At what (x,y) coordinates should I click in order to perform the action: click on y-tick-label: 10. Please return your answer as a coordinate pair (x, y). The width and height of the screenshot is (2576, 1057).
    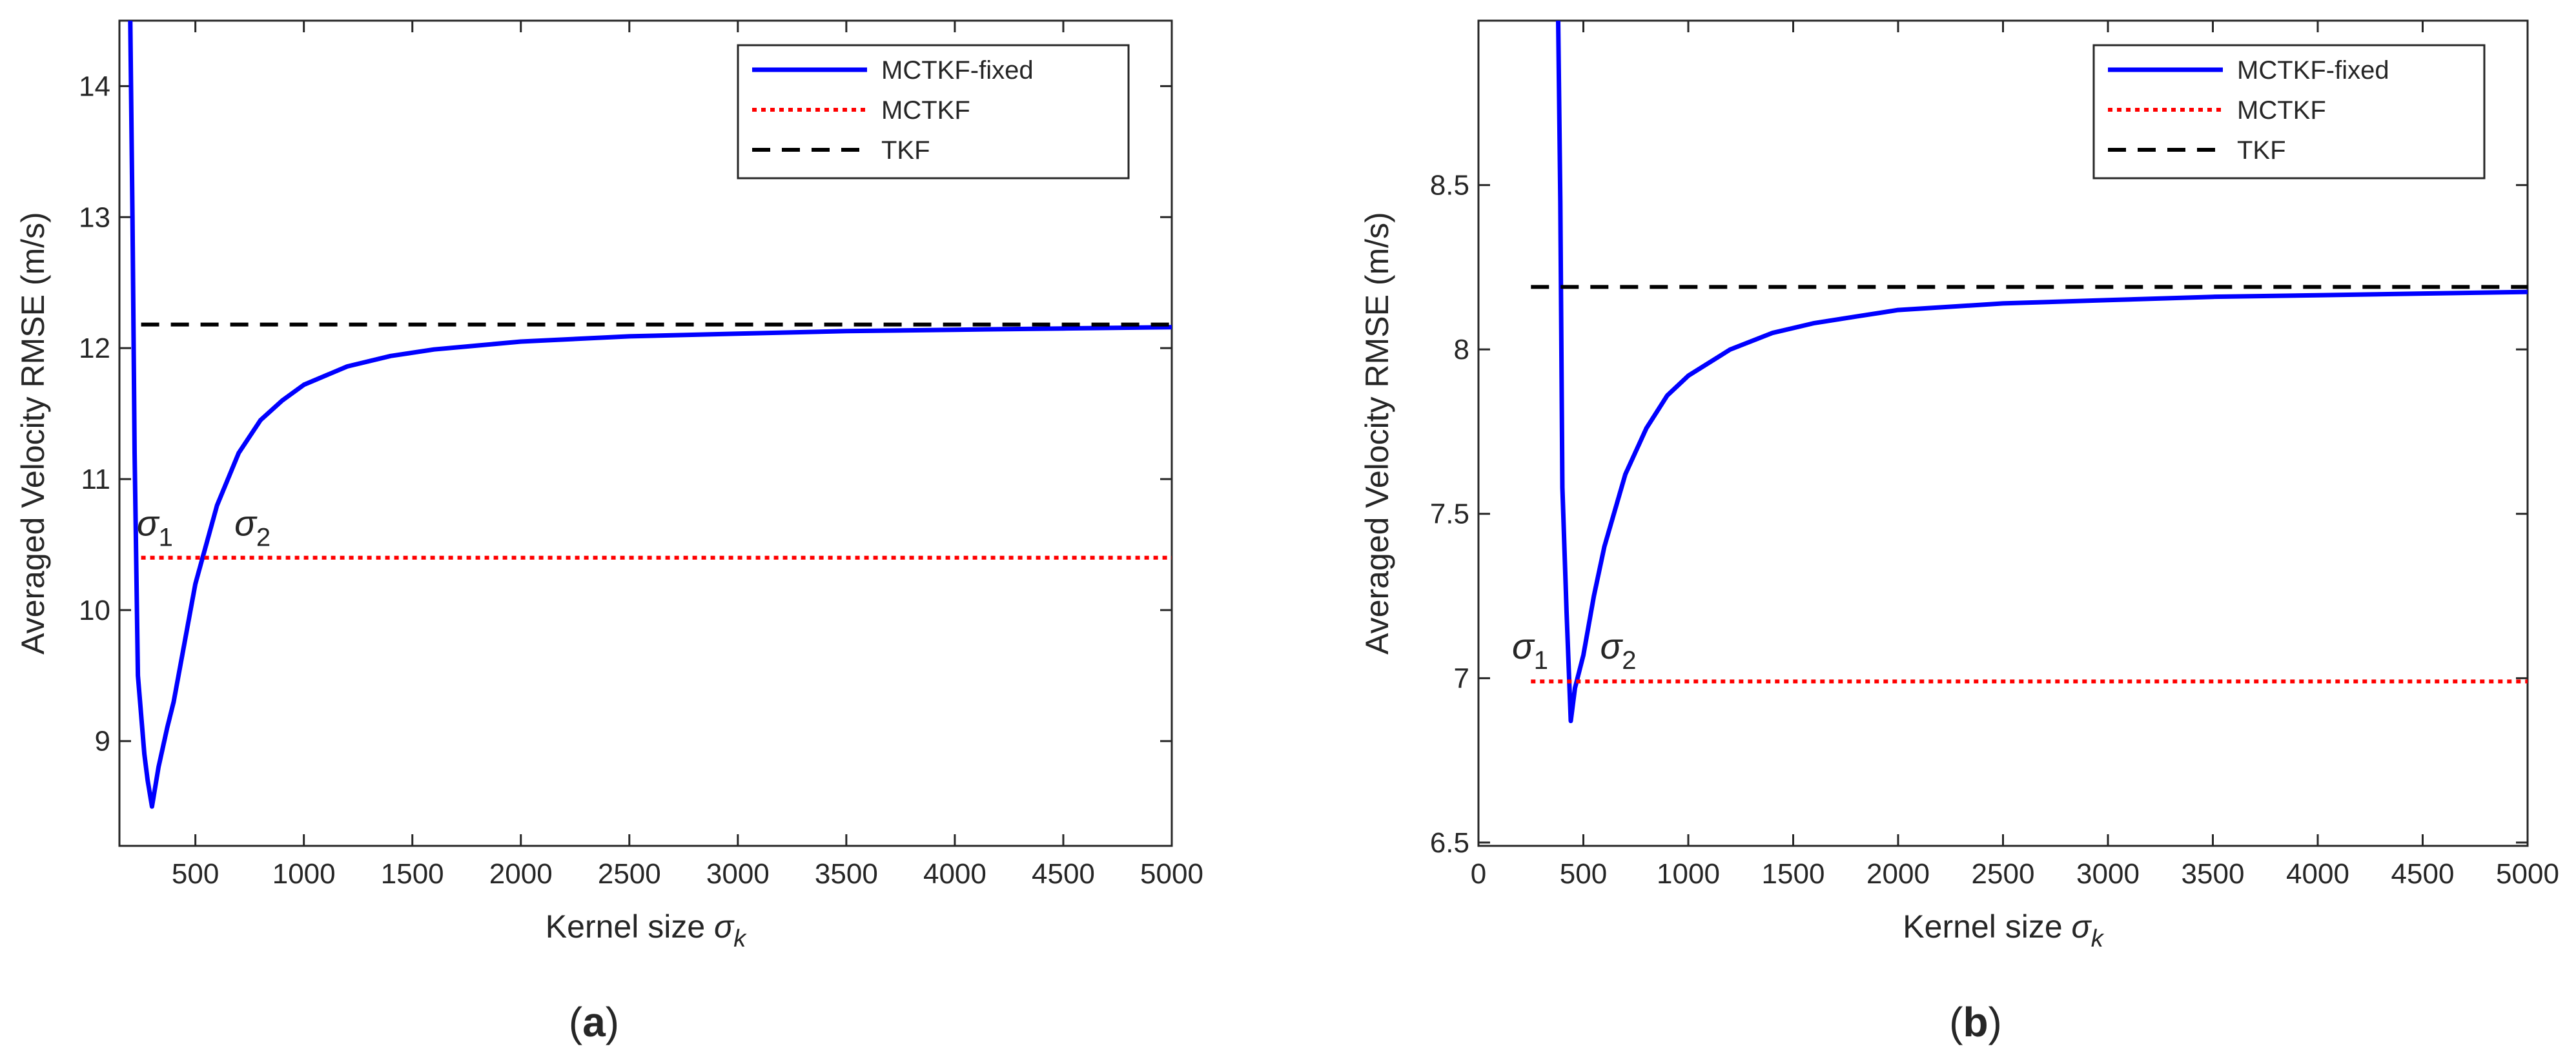
    Looking at the image, I should click on (94, 610).